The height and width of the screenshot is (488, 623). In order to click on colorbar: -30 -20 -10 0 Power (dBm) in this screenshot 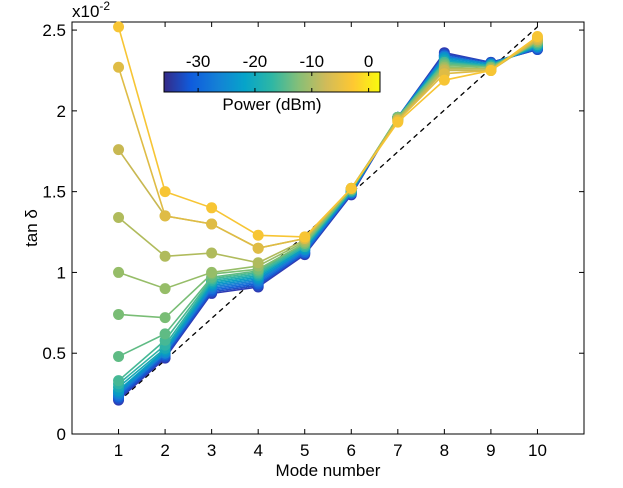, I will do `click(272, 83)`.